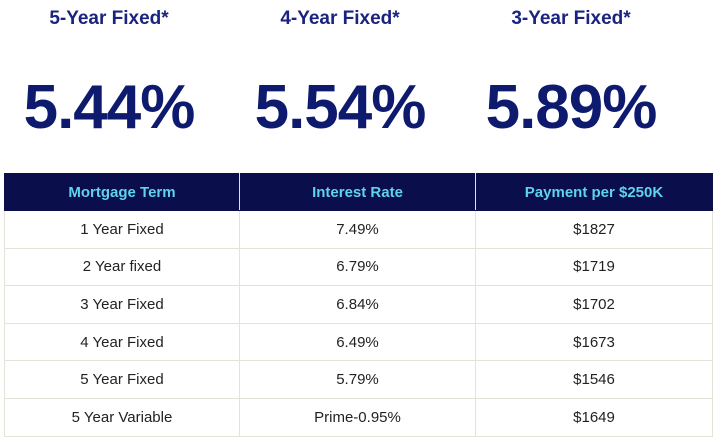 This screenshot has width=716, height=443. I want to click on cell-payment: $1546, so click(594, 379).